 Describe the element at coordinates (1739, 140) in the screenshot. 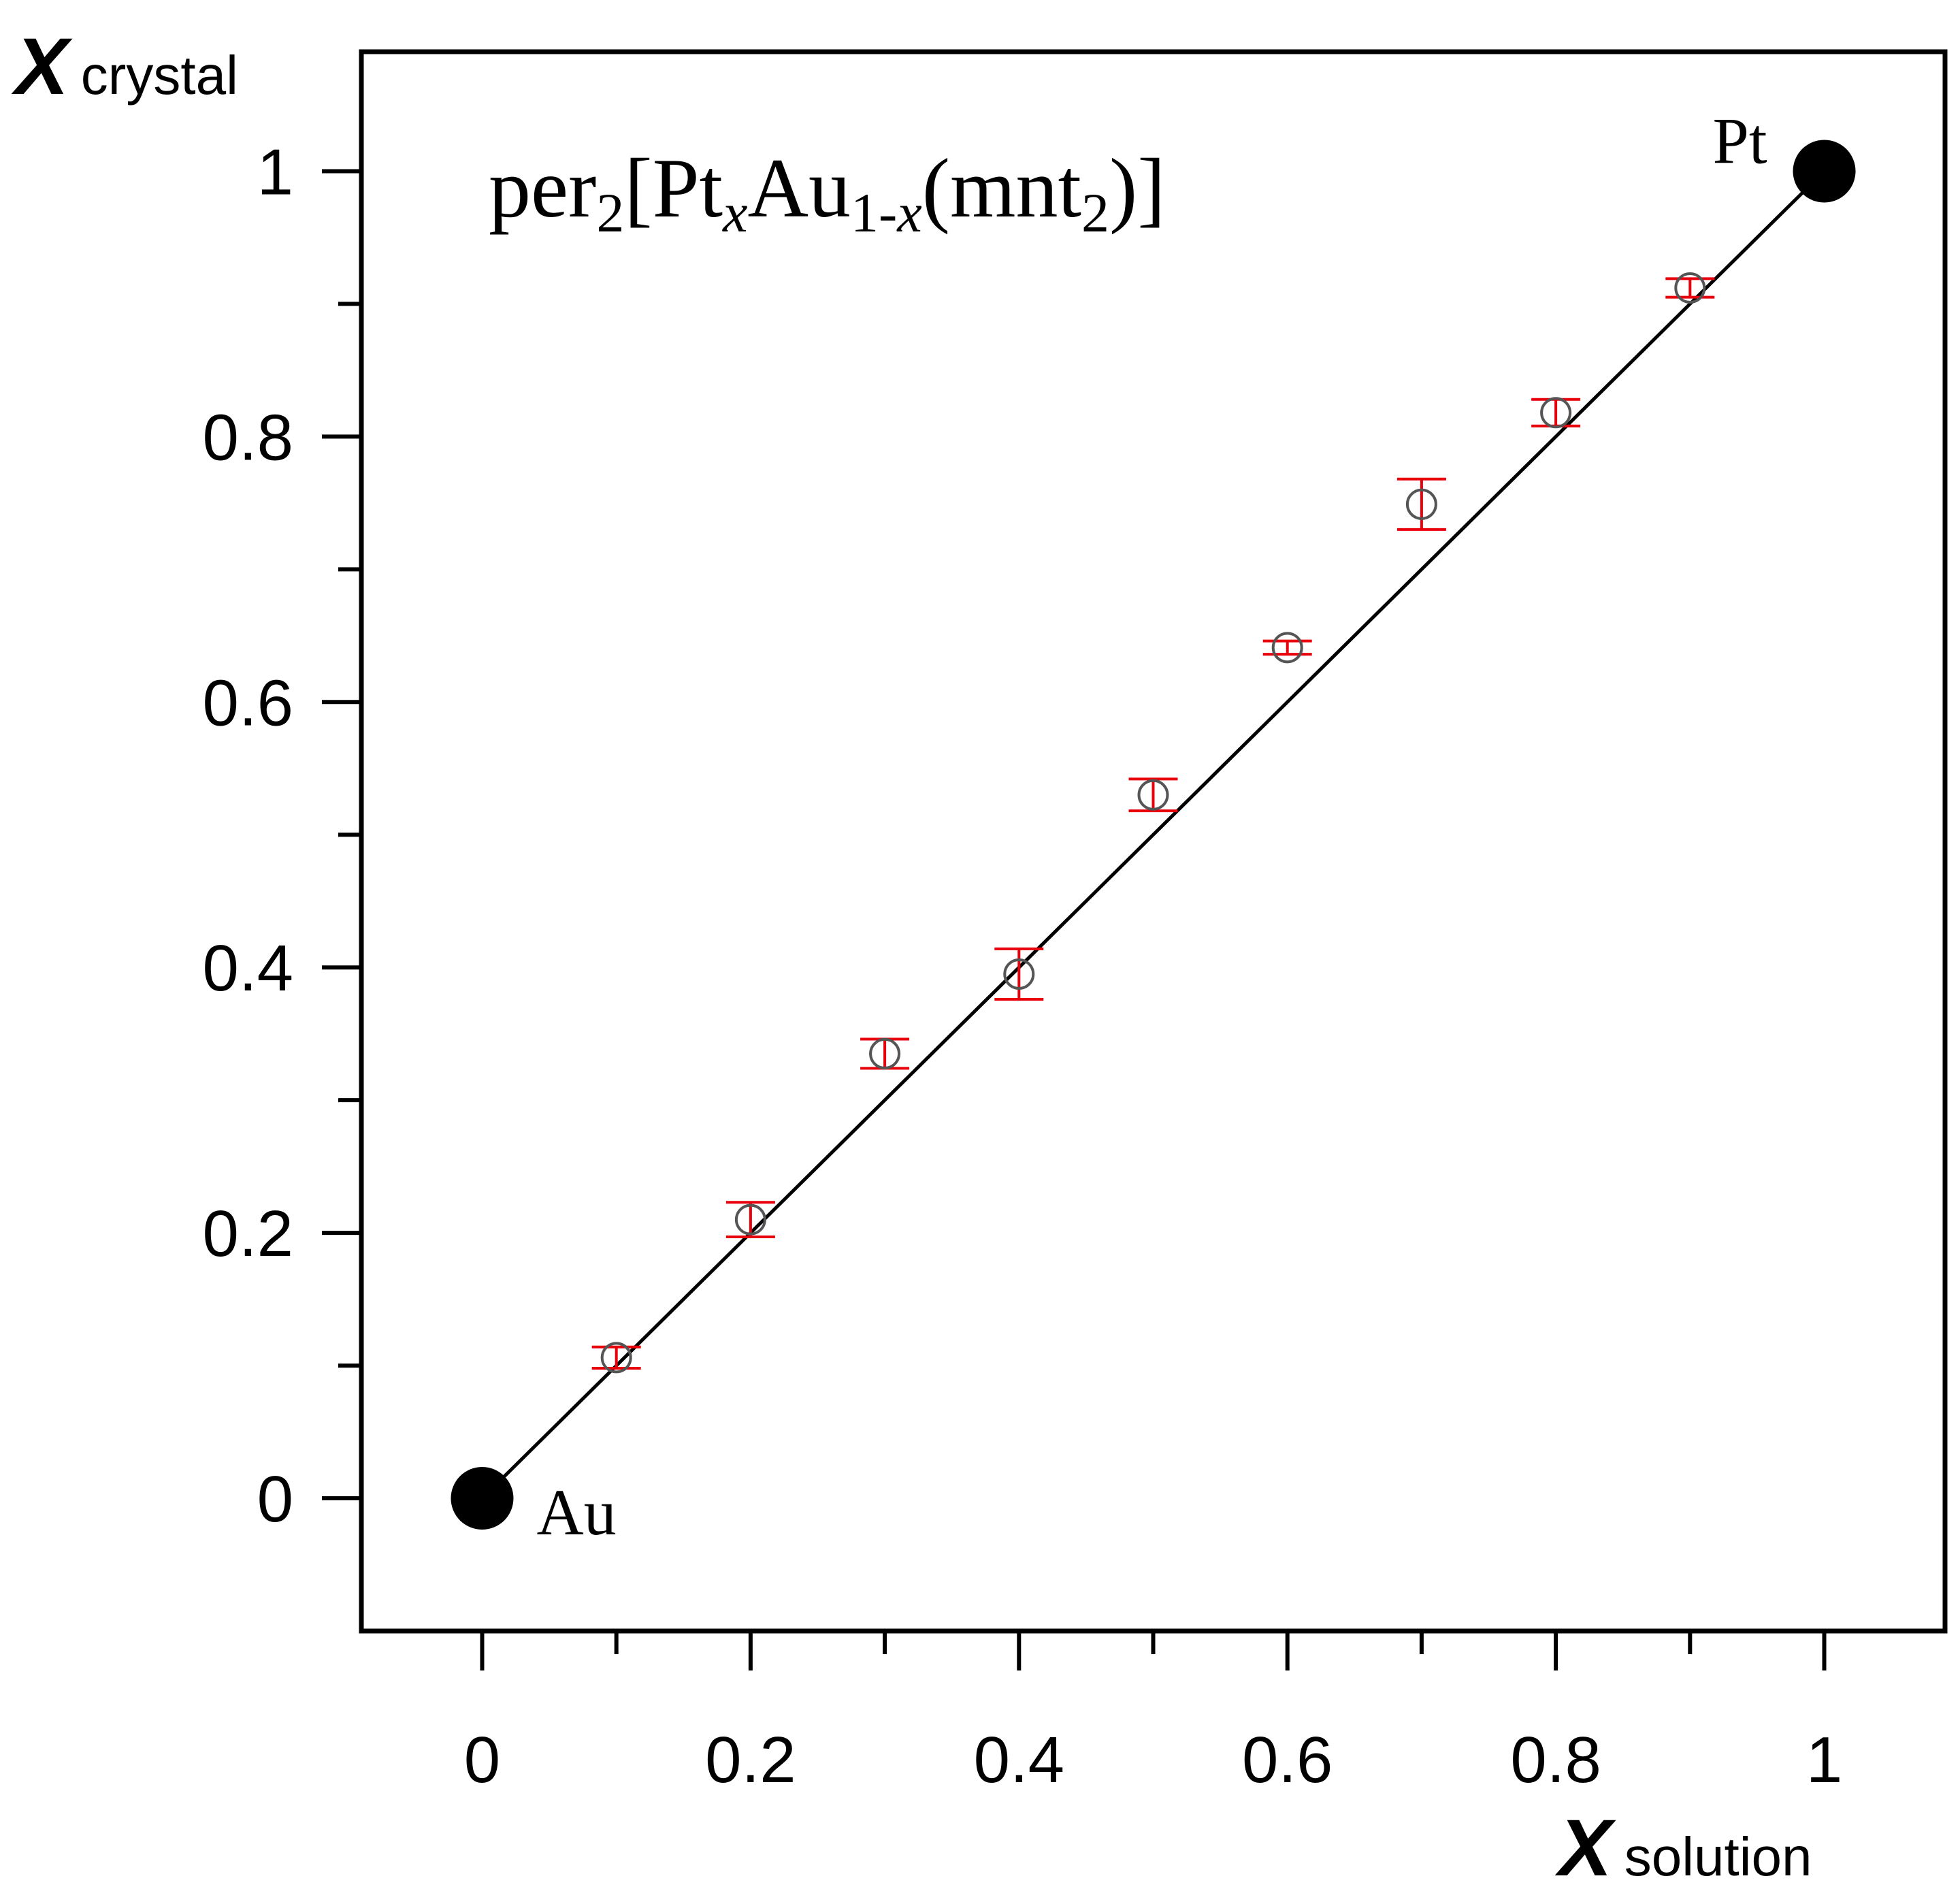

I see `endpoint-label: Pt` at that location.